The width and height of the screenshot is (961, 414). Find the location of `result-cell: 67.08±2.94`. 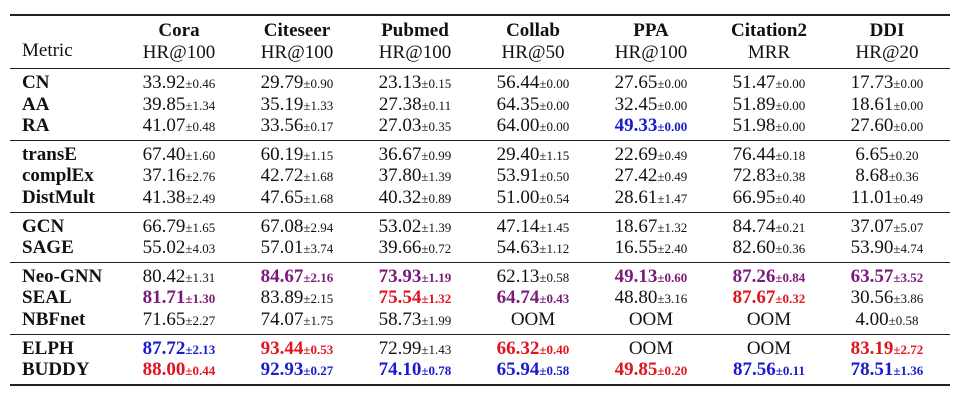

result-cell: 67.08±2.94 is located at coordinates (297, 227).